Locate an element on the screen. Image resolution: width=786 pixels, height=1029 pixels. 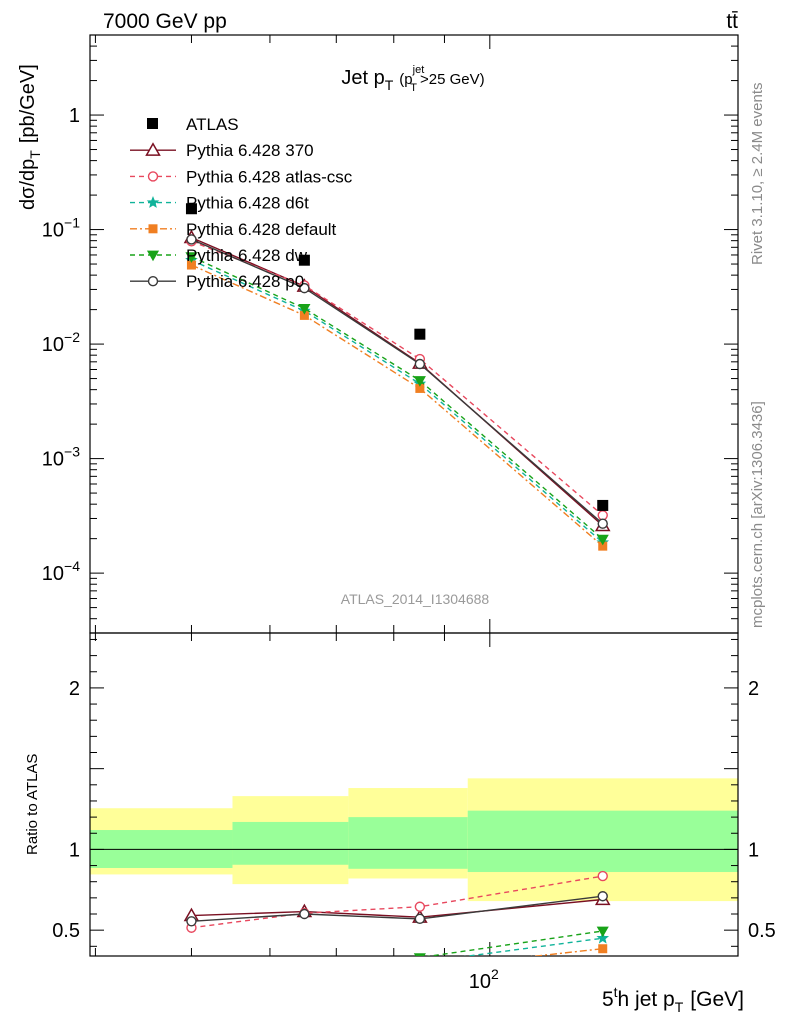
plot-title-open: (p is located at coordinates (405, 79).